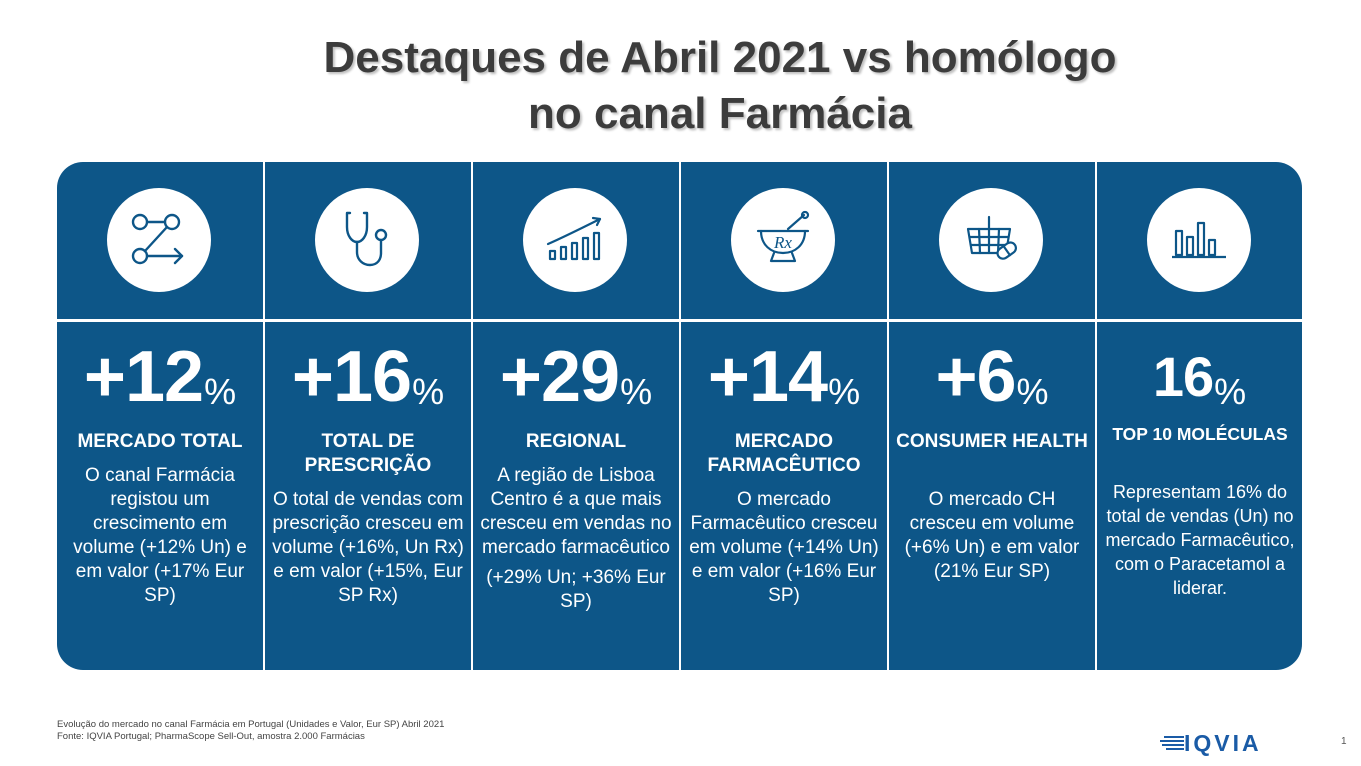  What do you see at coordinates (1200, 434) in the screenshot?
I see `card-heading: TOP 10 MOLÉCULAS` at bounding box center [1200, 434].